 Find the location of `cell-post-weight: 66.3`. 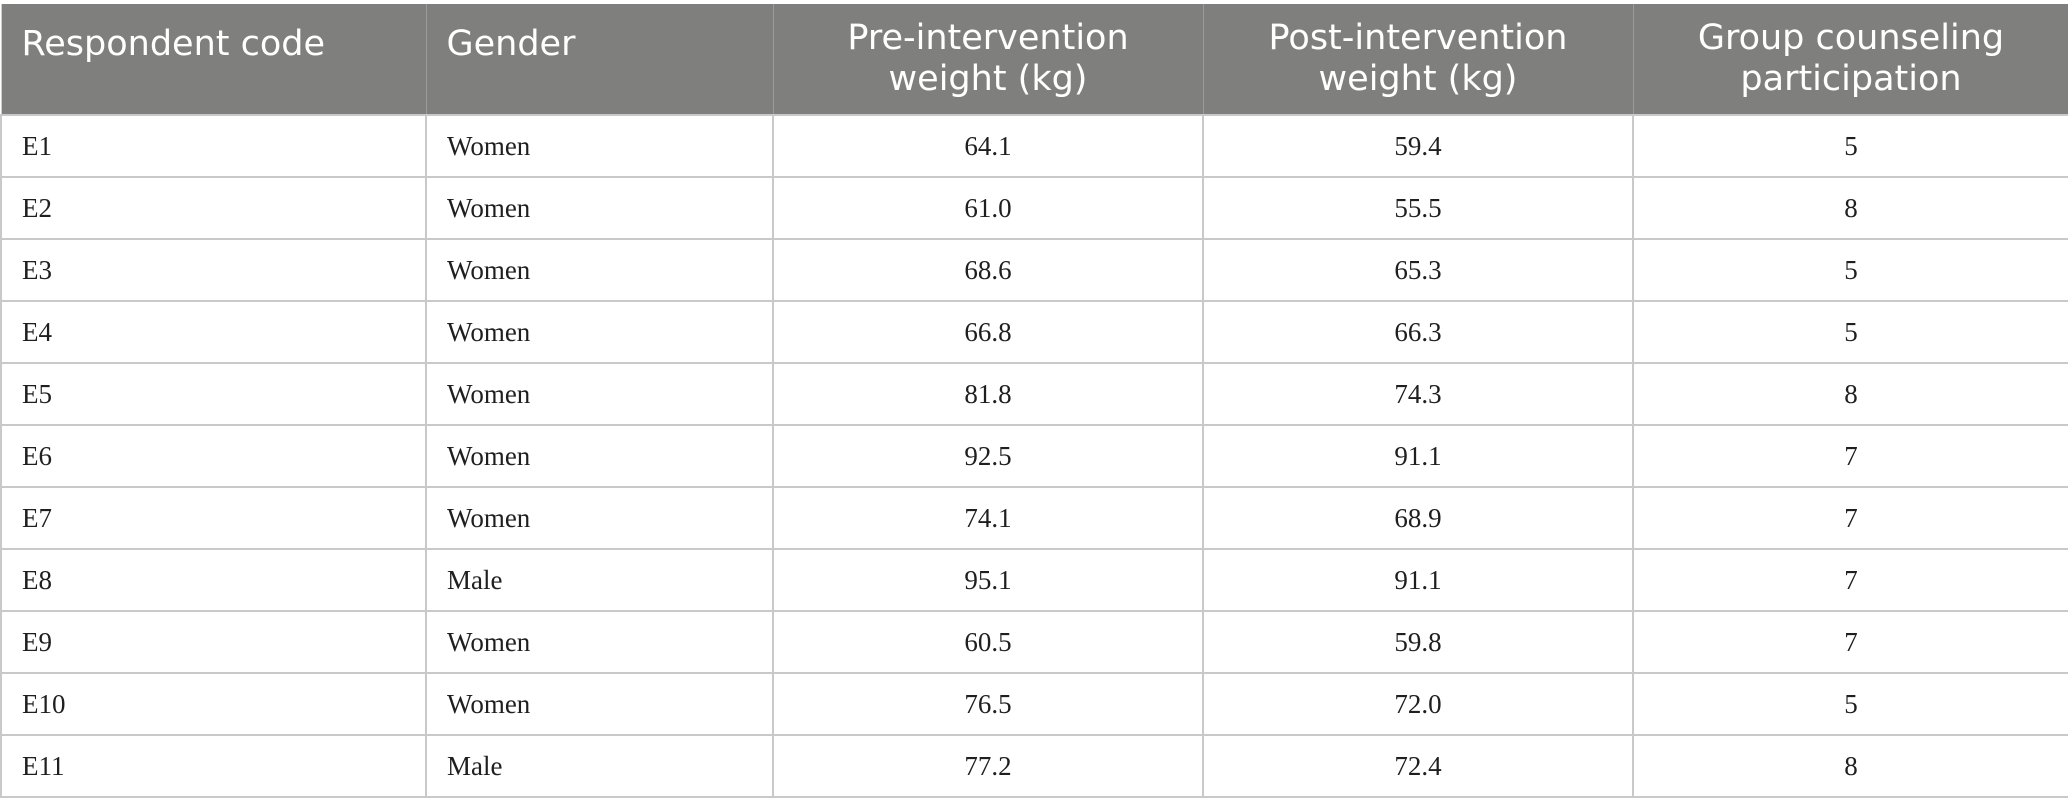

cell-post-weight: 66.3 is located at coordinates (1418, 332).